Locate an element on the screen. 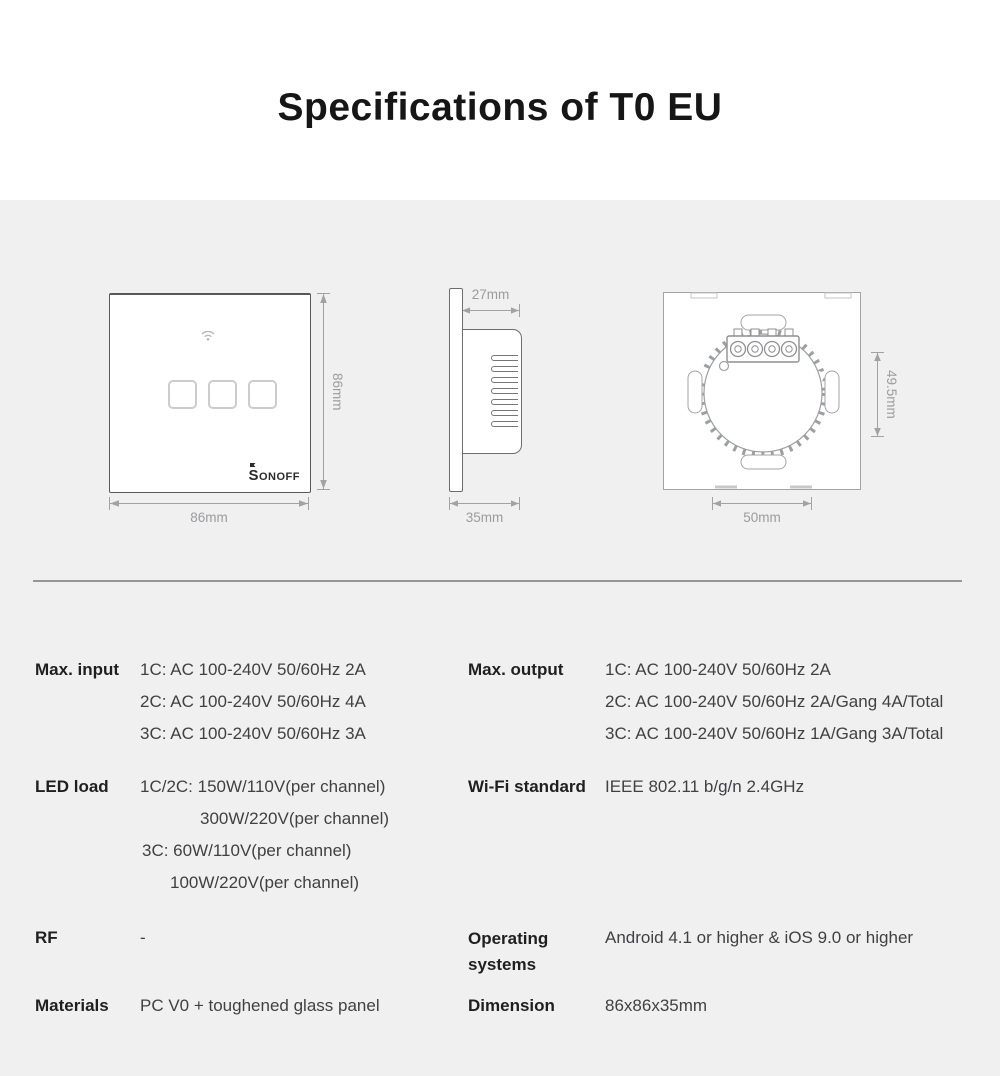 Image resolution: width=1000 pixels, height=1076 pixels. sonoff-logo: Sonoff is located at coordinates (274, 475).